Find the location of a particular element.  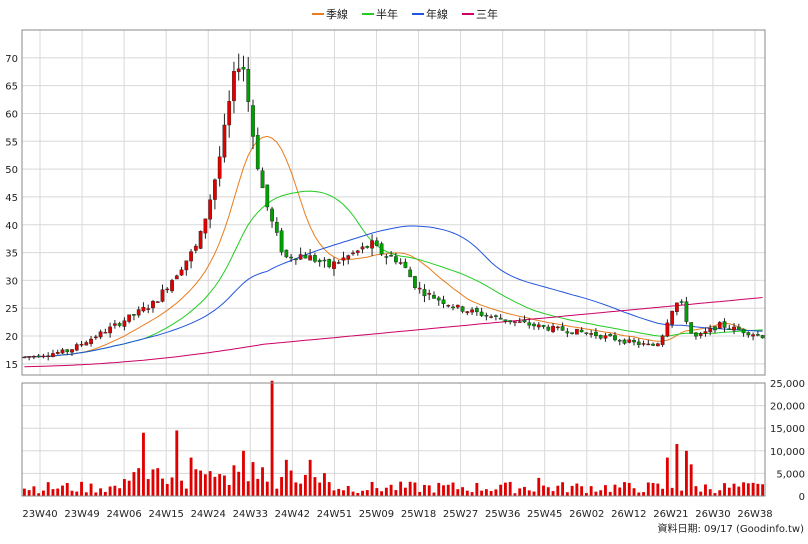

price-tick-label: 35 is located at coordinates (11, 254).